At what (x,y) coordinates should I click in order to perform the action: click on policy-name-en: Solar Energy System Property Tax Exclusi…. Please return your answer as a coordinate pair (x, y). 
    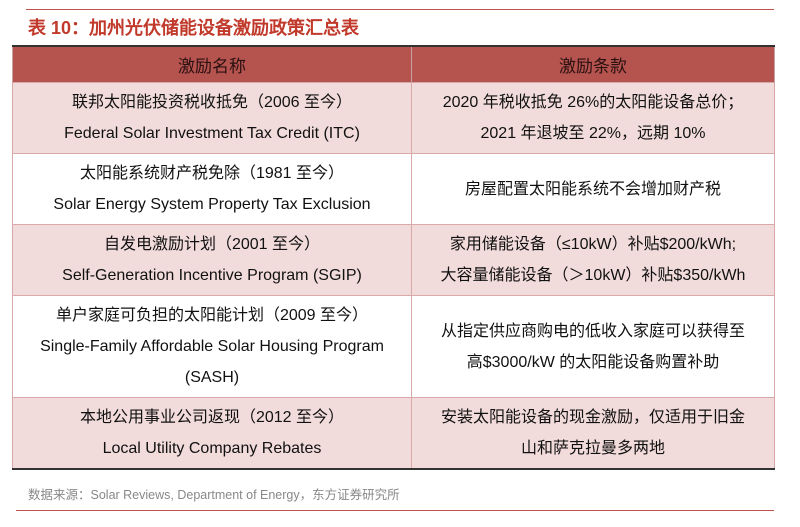
    Looking at the image, I should click on (212, 204).